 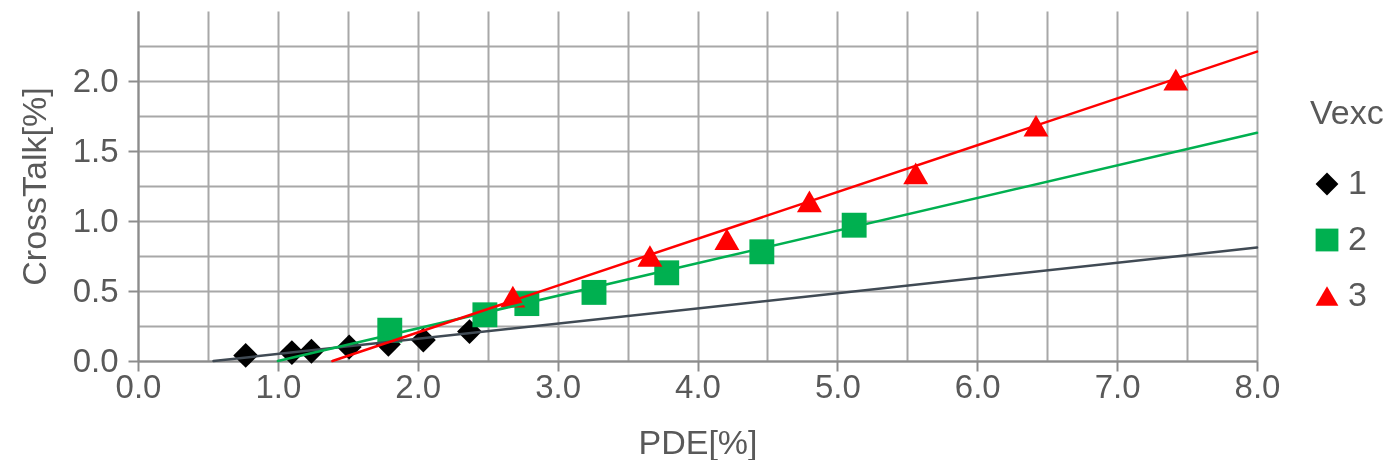 I want to click on x-axis-title: PDE[%], so click(x=698, y=441).